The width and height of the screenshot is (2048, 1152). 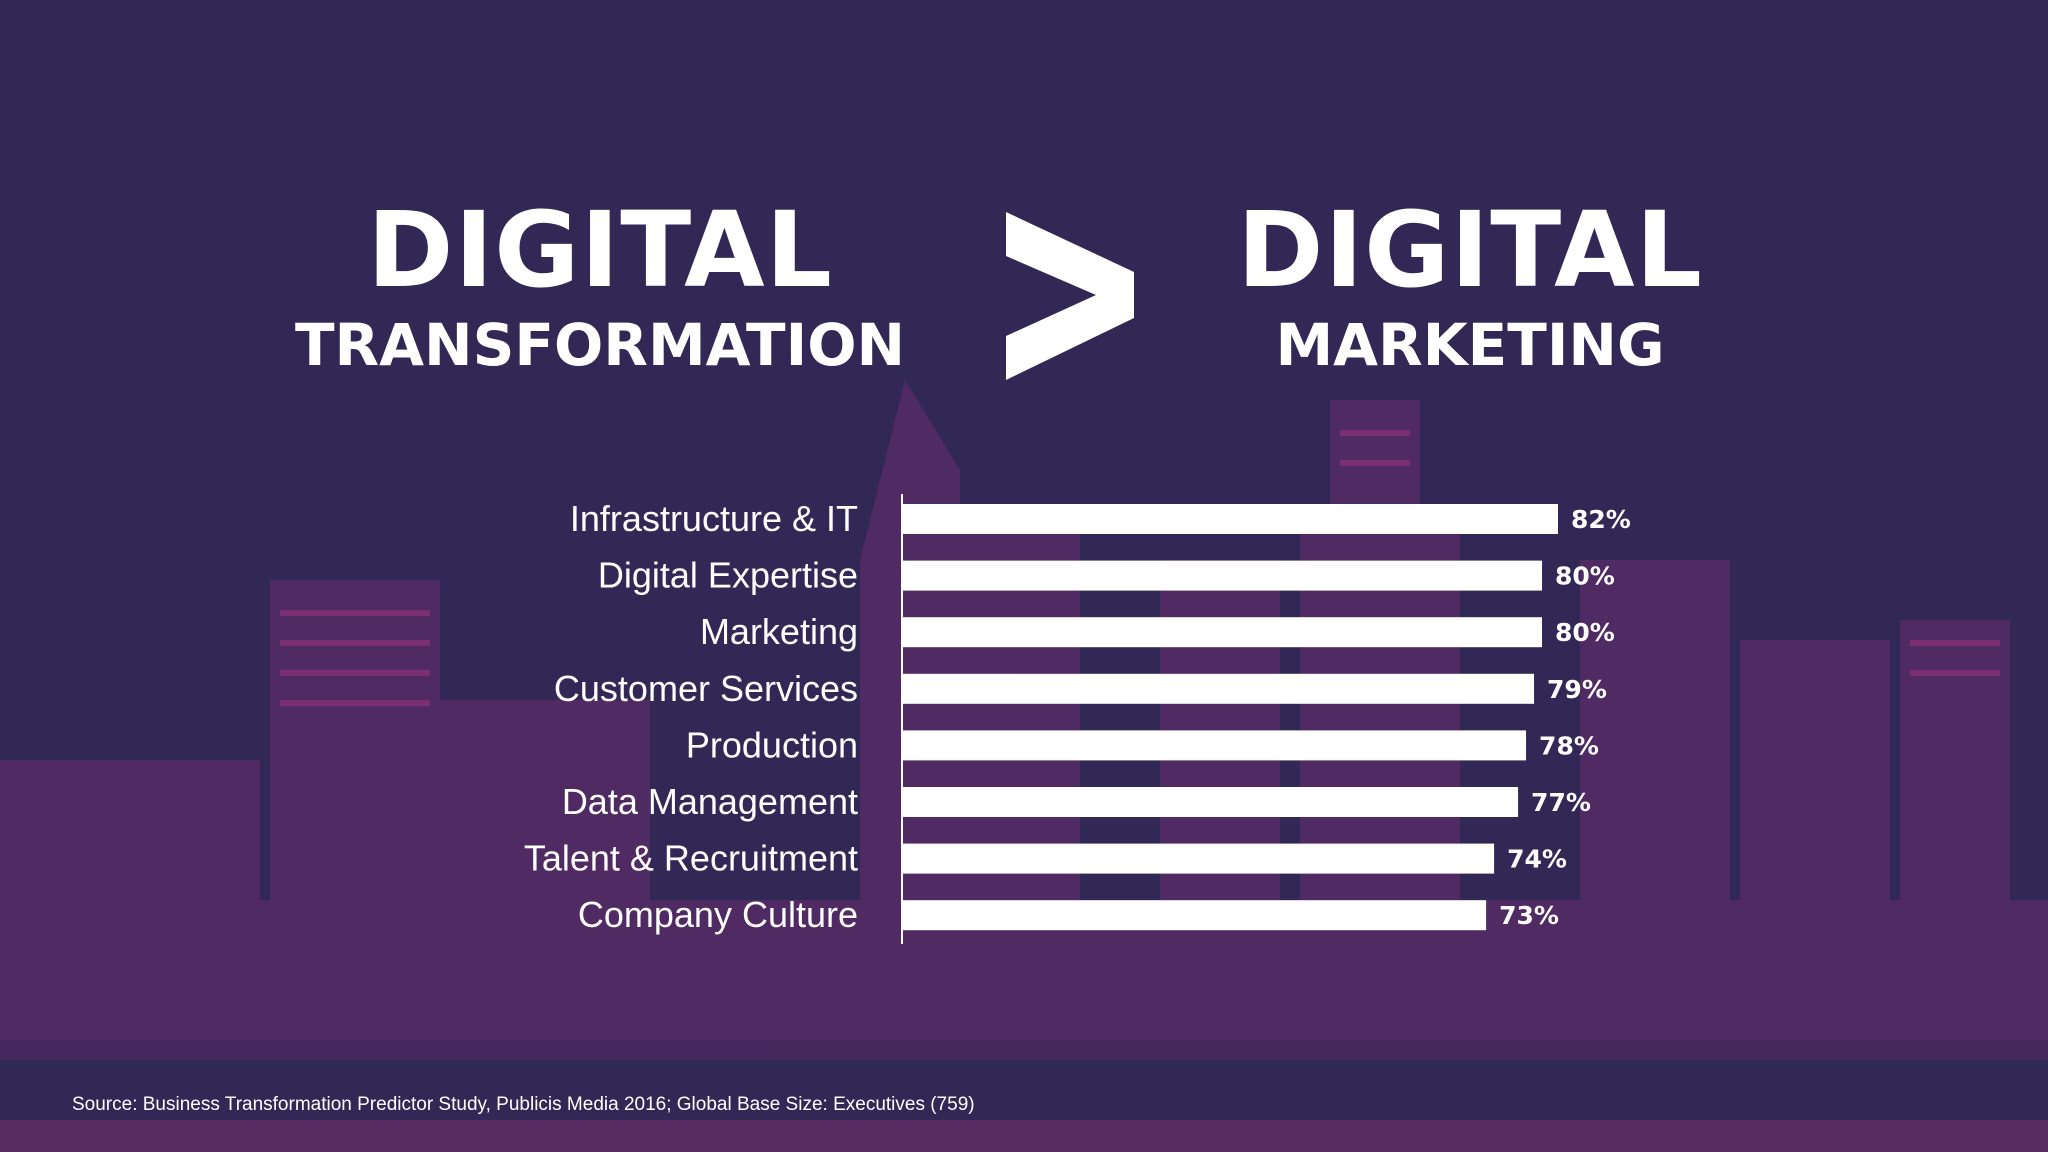 What do you see at coordinates (1601, 519) in the screenshot?
I see `value-label: 82%` at bounding box center [1601, 519].